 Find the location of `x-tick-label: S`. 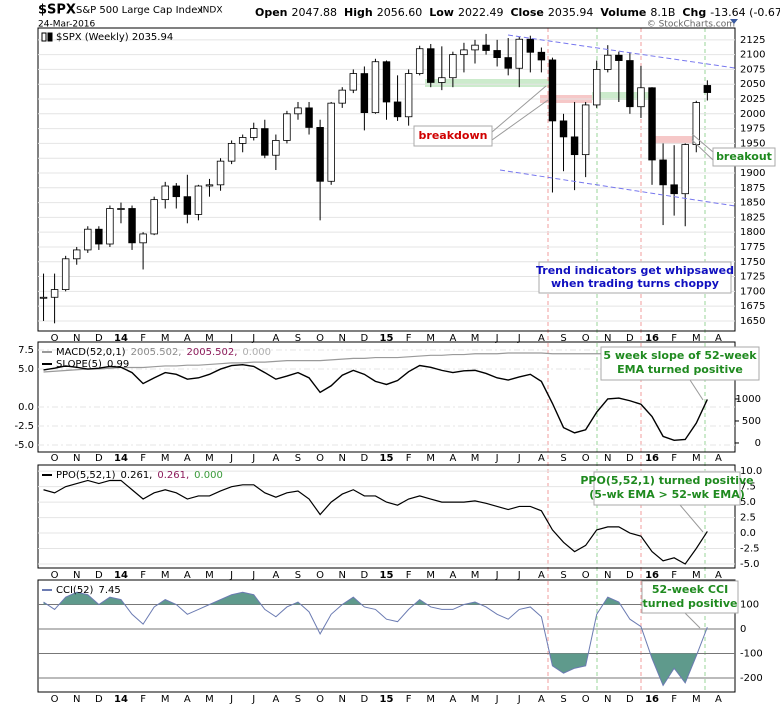

x-tick-label: S is located at coordinates (563, 699).